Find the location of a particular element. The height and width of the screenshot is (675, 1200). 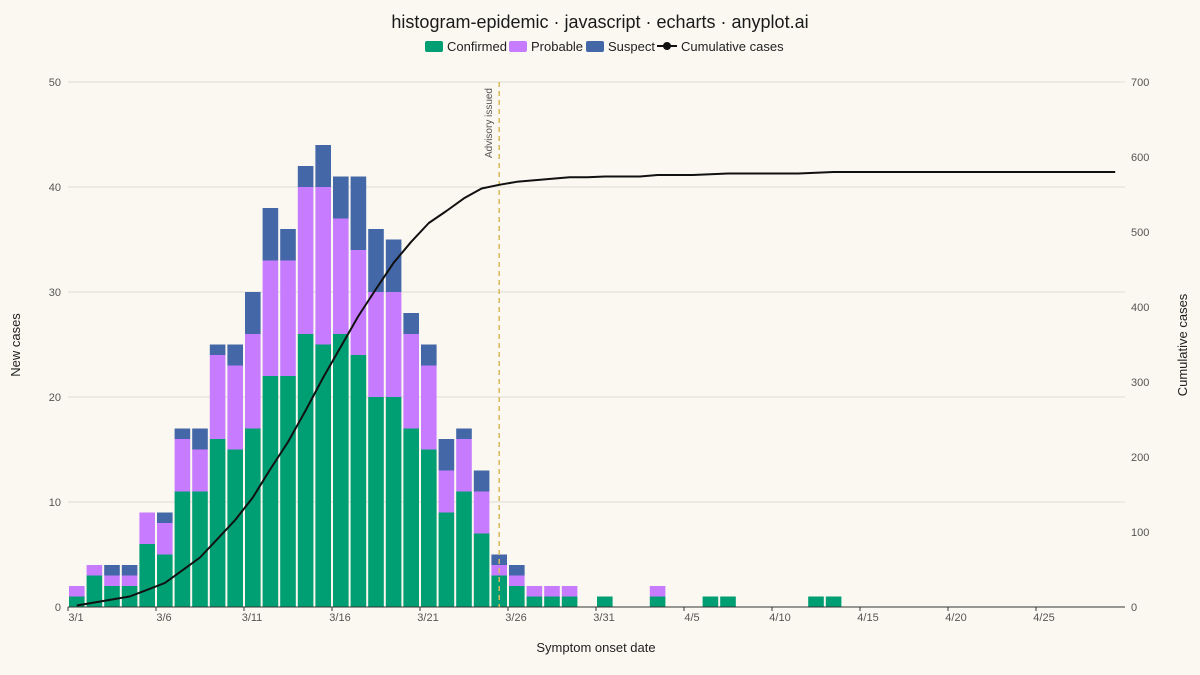

legend-marker-cumulative is located at coordinates (667, 46).